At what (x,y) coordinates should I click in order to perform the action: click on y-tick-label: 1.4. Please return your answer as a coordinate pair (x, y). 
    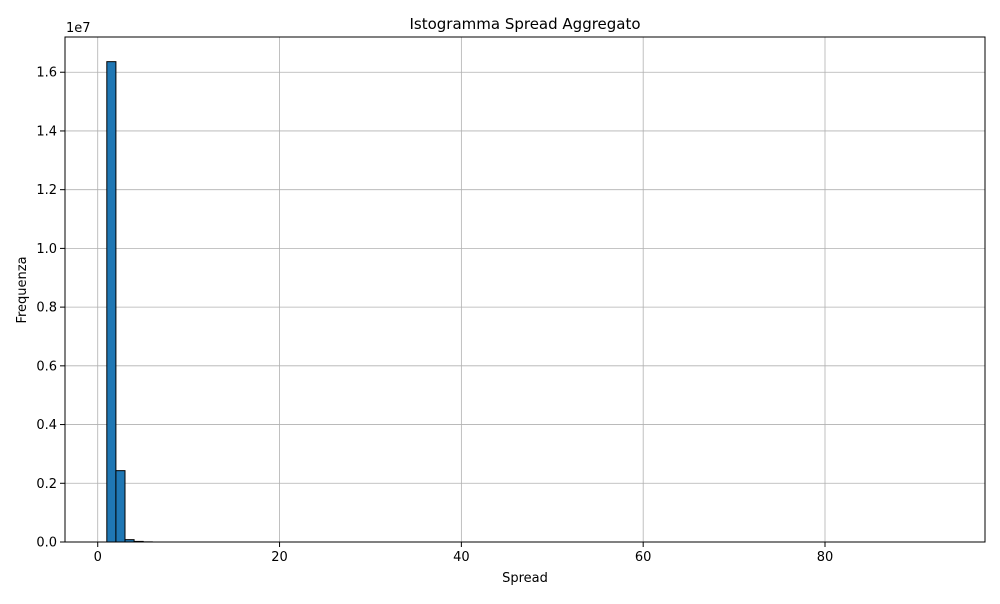
    Looking at the image, I should click on (46, 131).